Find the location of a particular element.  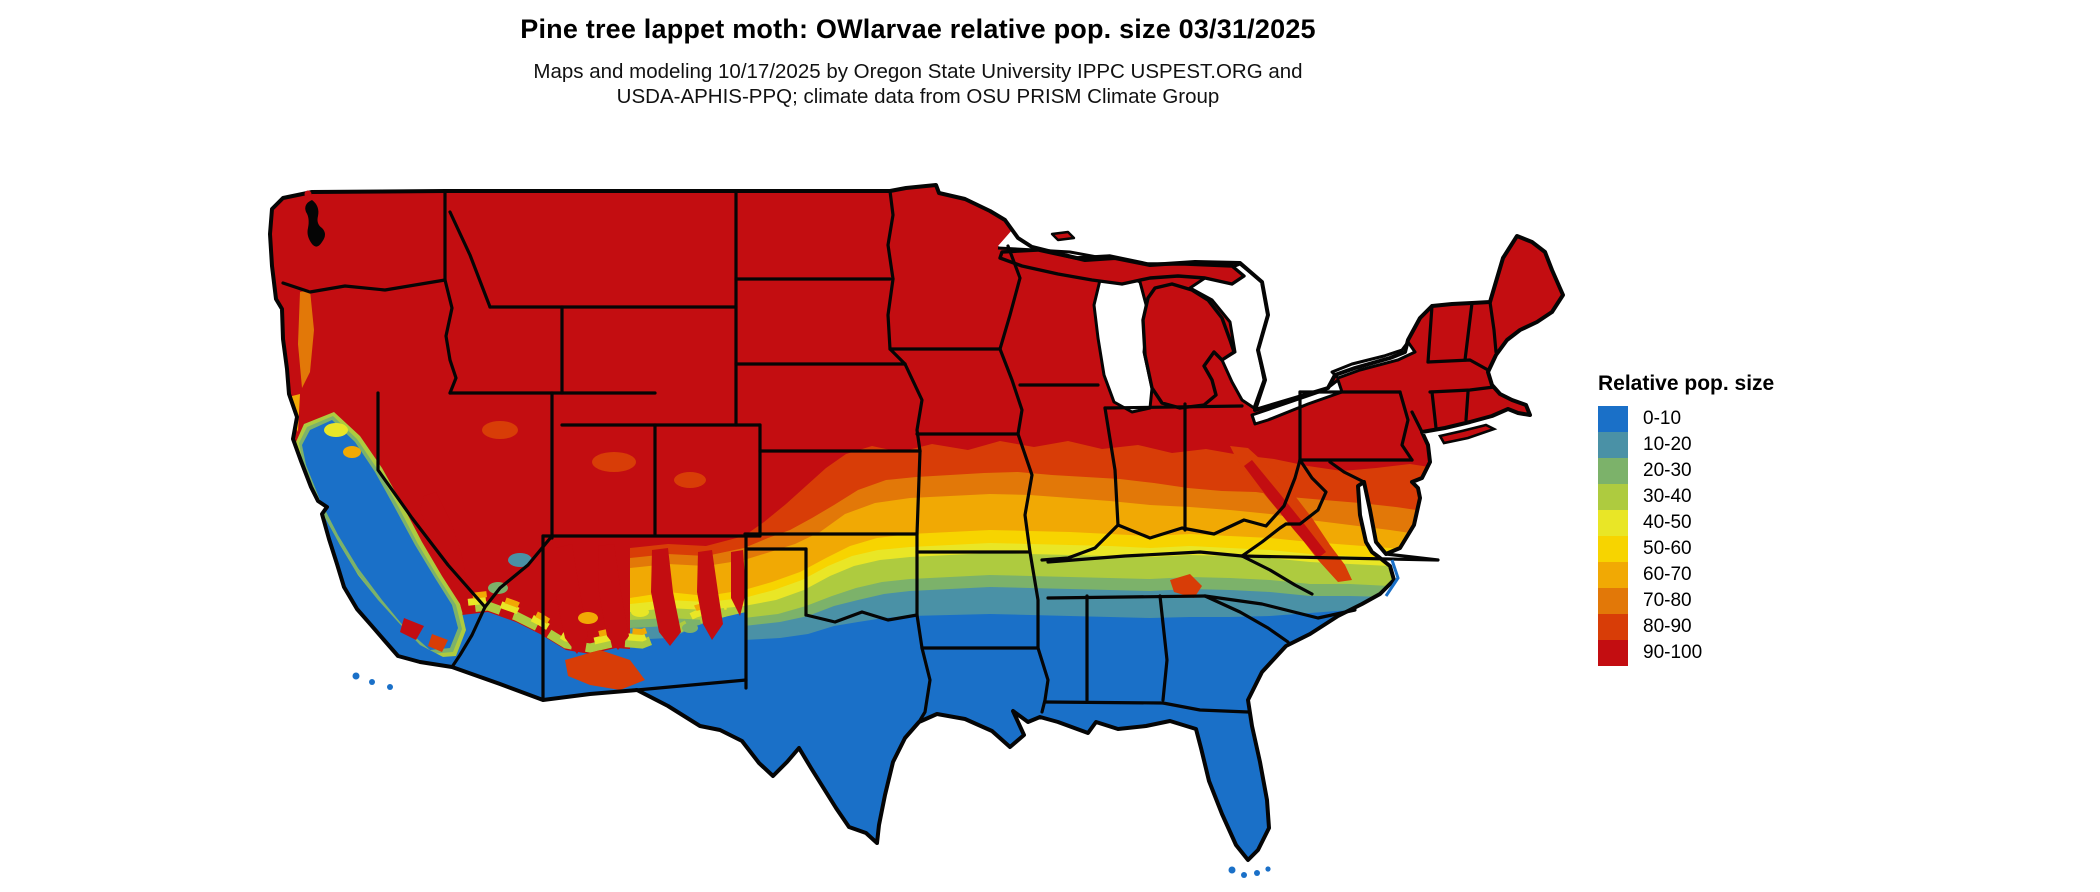

legend-item: 70-80 is located at coordinates (1728, 601).